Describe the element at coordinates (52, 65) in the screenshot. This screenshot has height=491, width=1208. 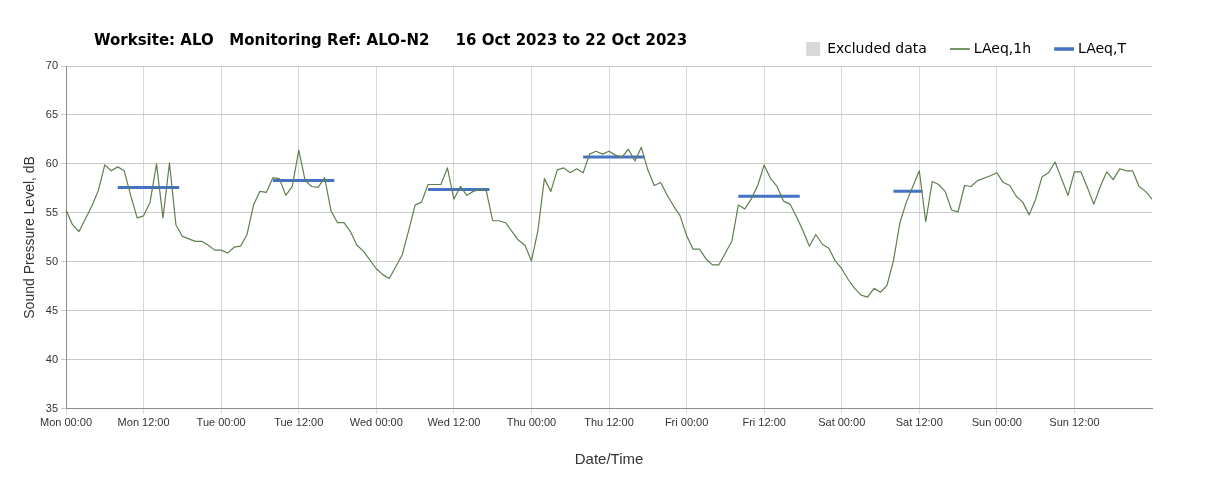
I see `y-tick-label: 70` at that location.